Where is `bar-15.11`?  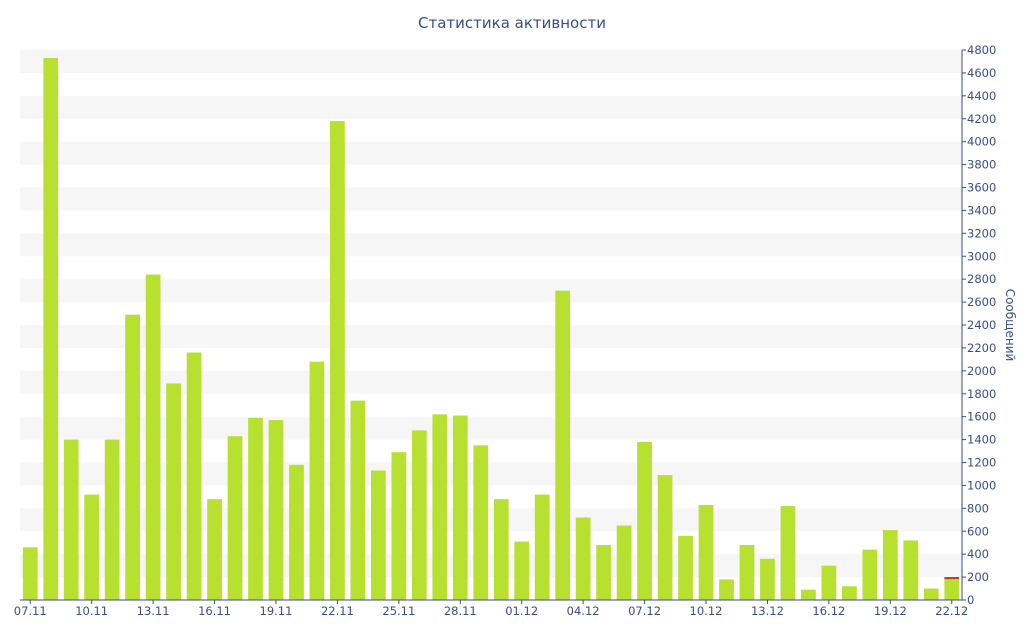
bar-15.11 is located at coordinates (194, 476).